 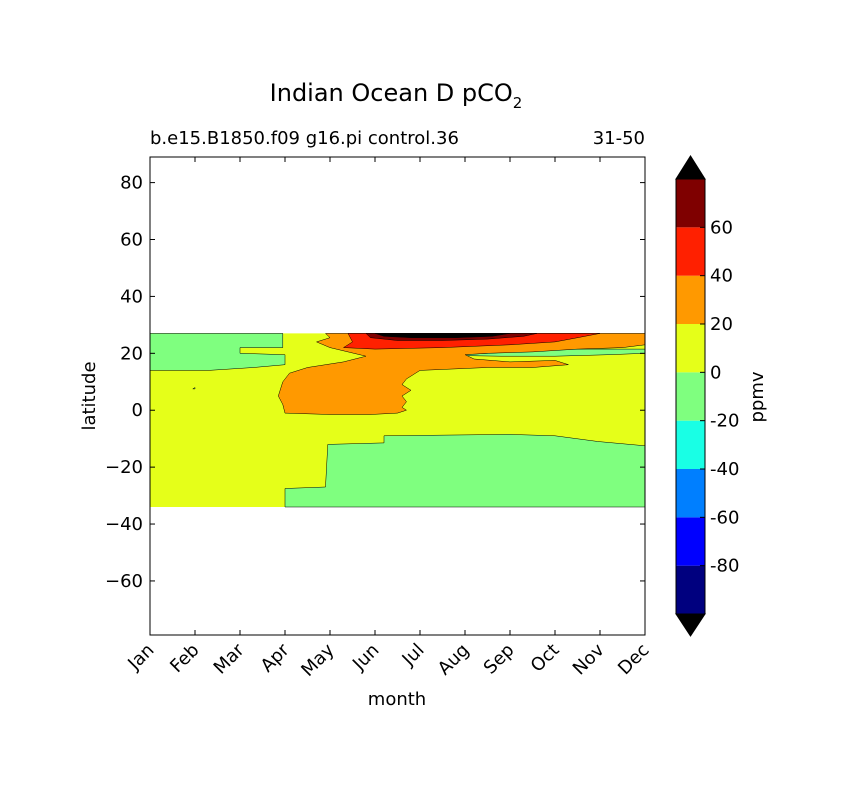 What do you see at coordinates (721, 276) in the screenshot?
I see `colorbar-tick-label: 40` at bounding box center [721, 276].